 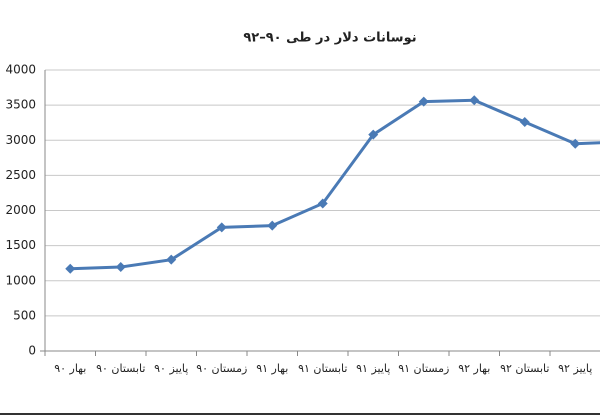 What do you see at coordinates (329, 38) in the screenshot?
I see `chart-title: نوسانات دلار در طی ۹۰–۹۲` at bounding box center [329, 38].